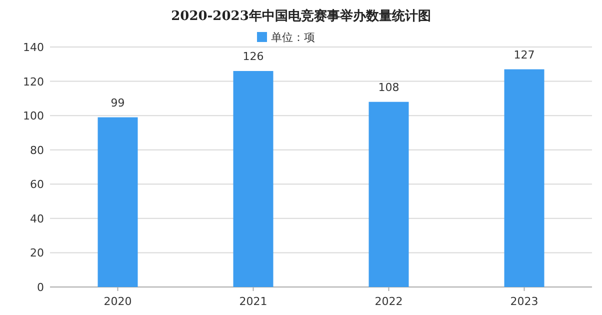 This screenshot has width=602, height=315. Describe the element at coordinates (253, 56) in the screenshot. I see `data-label: 126` at that location.